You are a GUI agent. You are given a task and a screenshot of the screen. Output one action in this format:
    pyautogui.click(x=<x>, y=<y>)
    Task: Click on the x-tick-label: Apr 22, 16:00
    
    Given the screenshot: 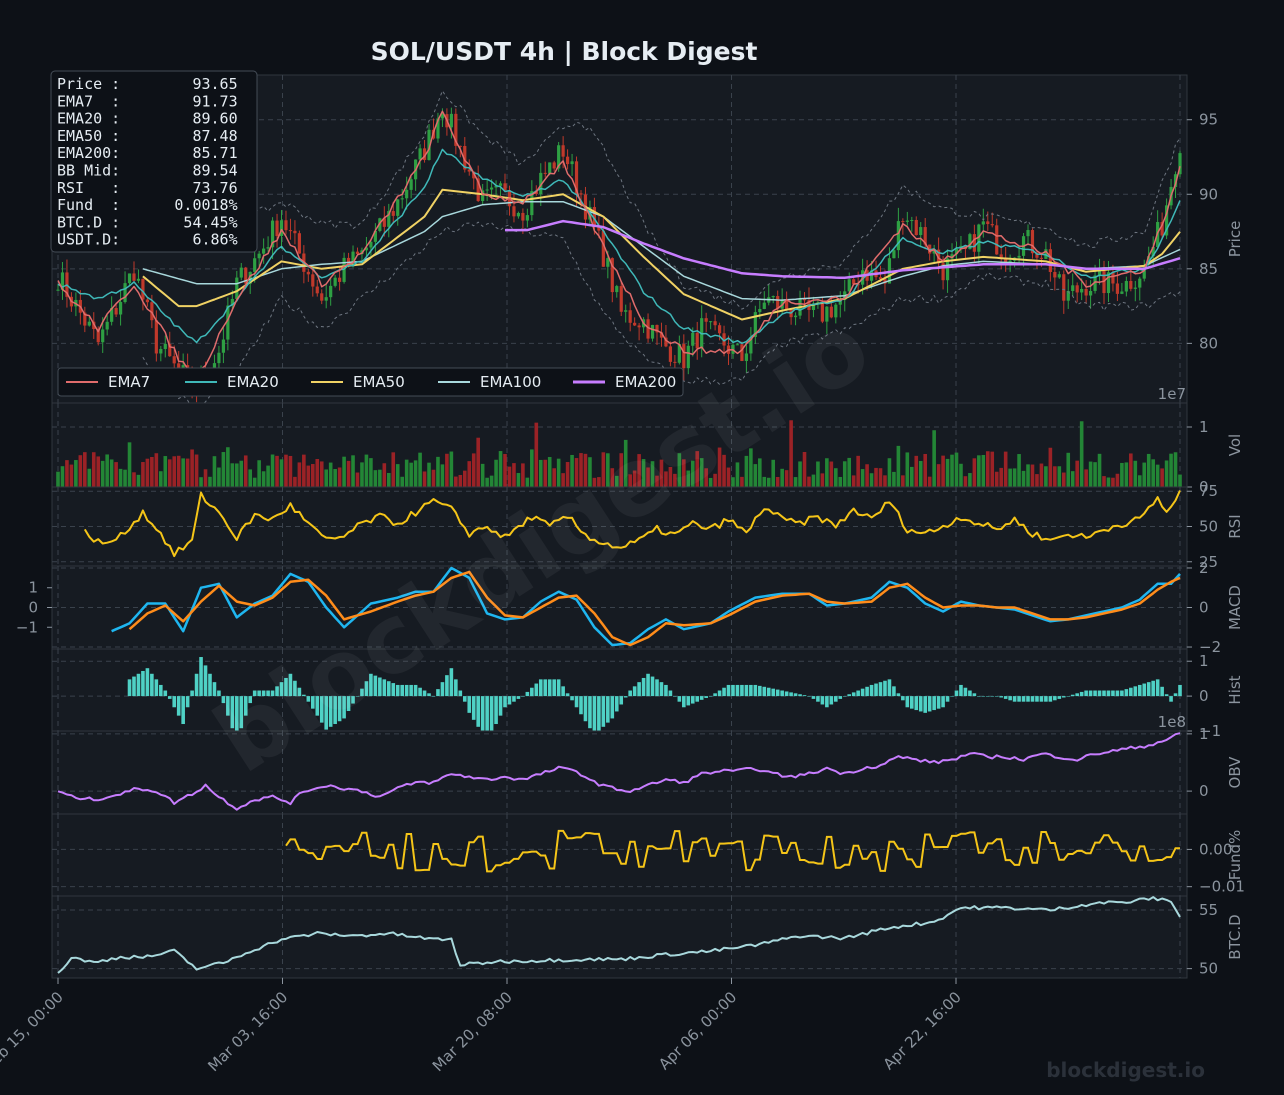 What is the action you would take?
    pyautogui.click(x=922, y=1030)
    